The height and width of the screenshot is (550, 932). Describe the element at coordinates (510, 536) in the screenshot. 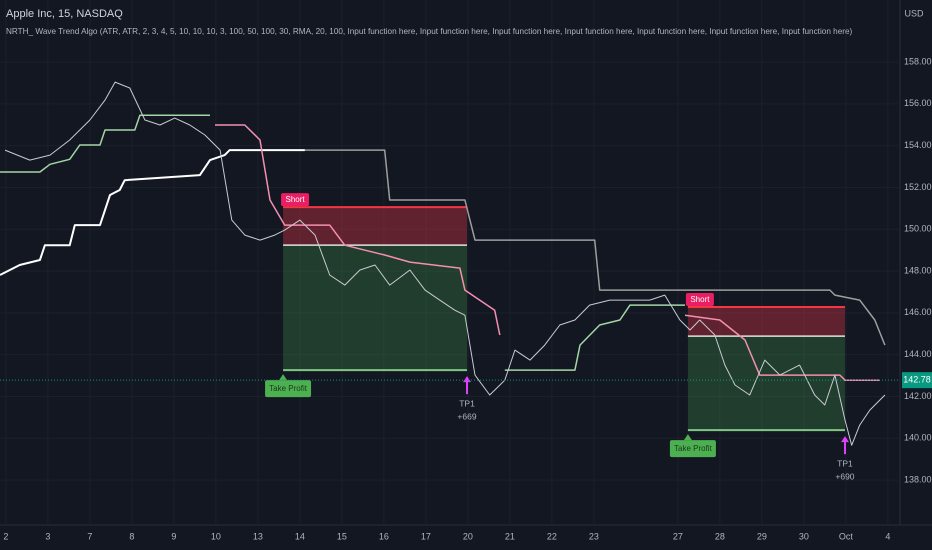

I see `x-tick-label: 21` at that location.